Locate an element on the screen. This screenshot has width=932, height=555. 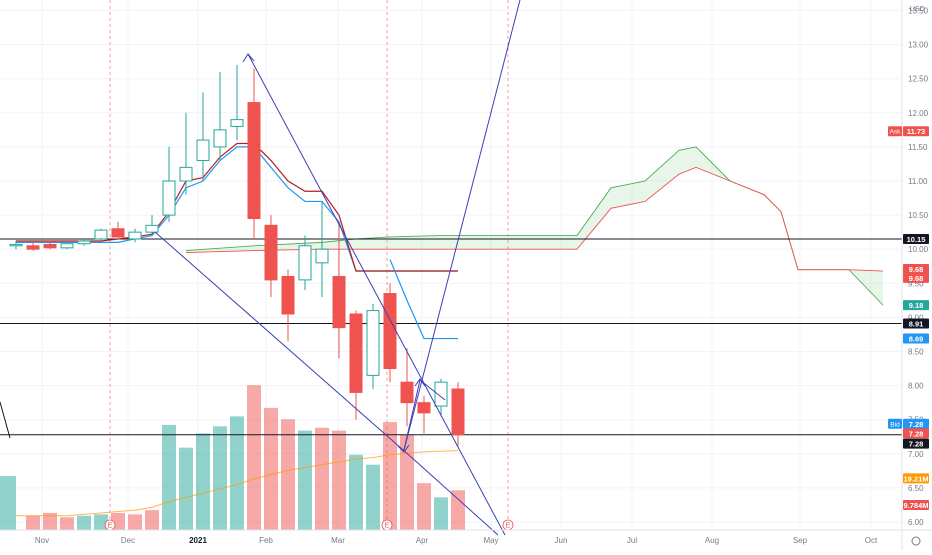
price-tick-label: 11.00 is located at coordinates (918, 181).